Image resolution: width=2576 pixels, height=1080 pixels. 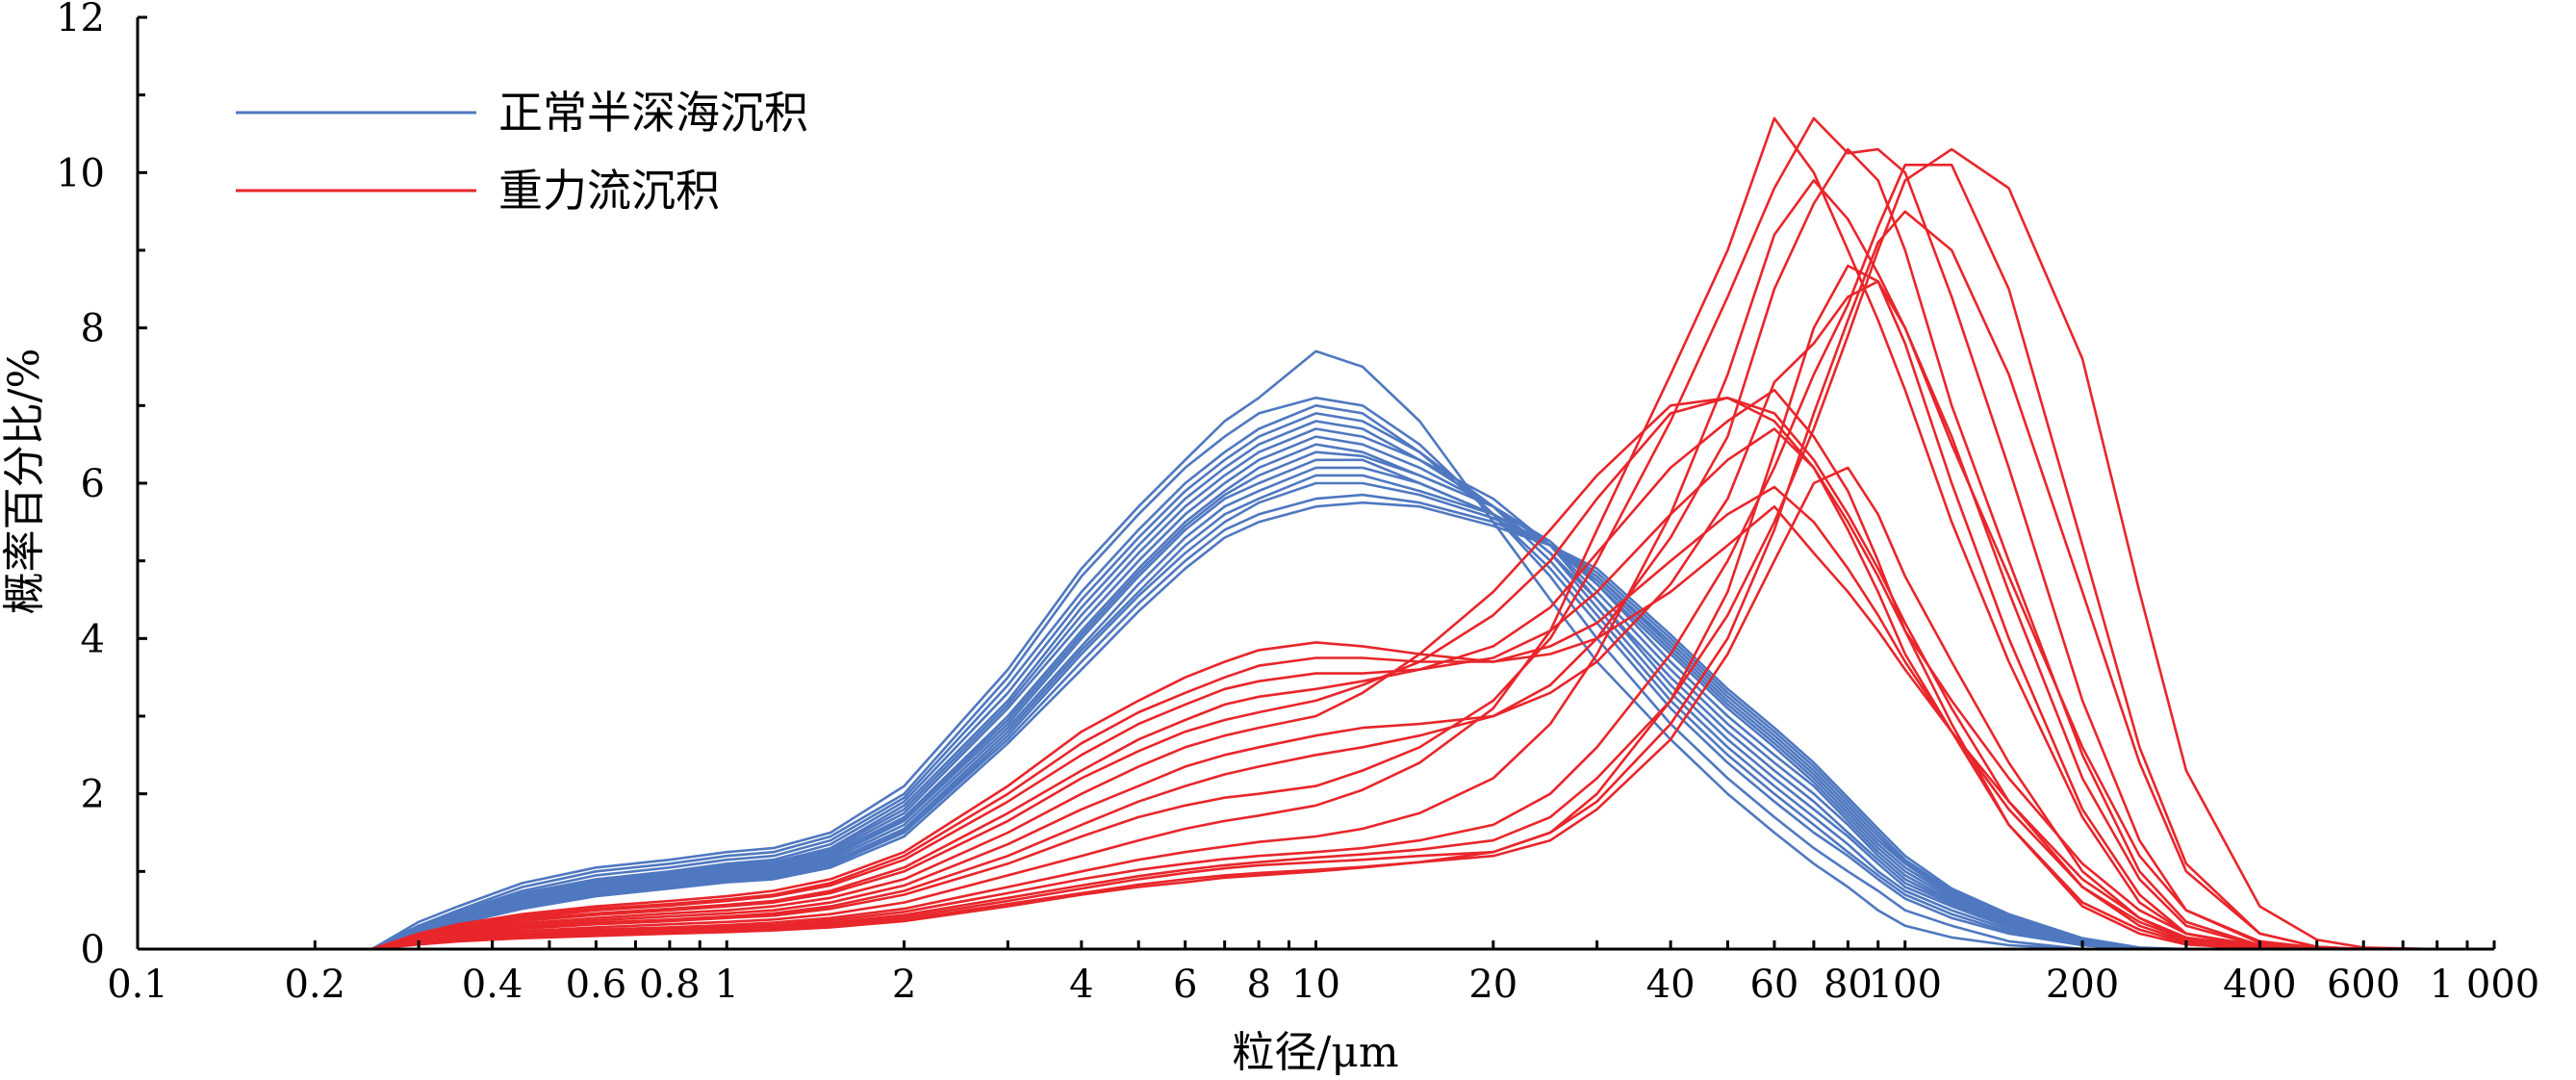 I want to click on x-tick-label: 100, so click(x=1905, y=985).